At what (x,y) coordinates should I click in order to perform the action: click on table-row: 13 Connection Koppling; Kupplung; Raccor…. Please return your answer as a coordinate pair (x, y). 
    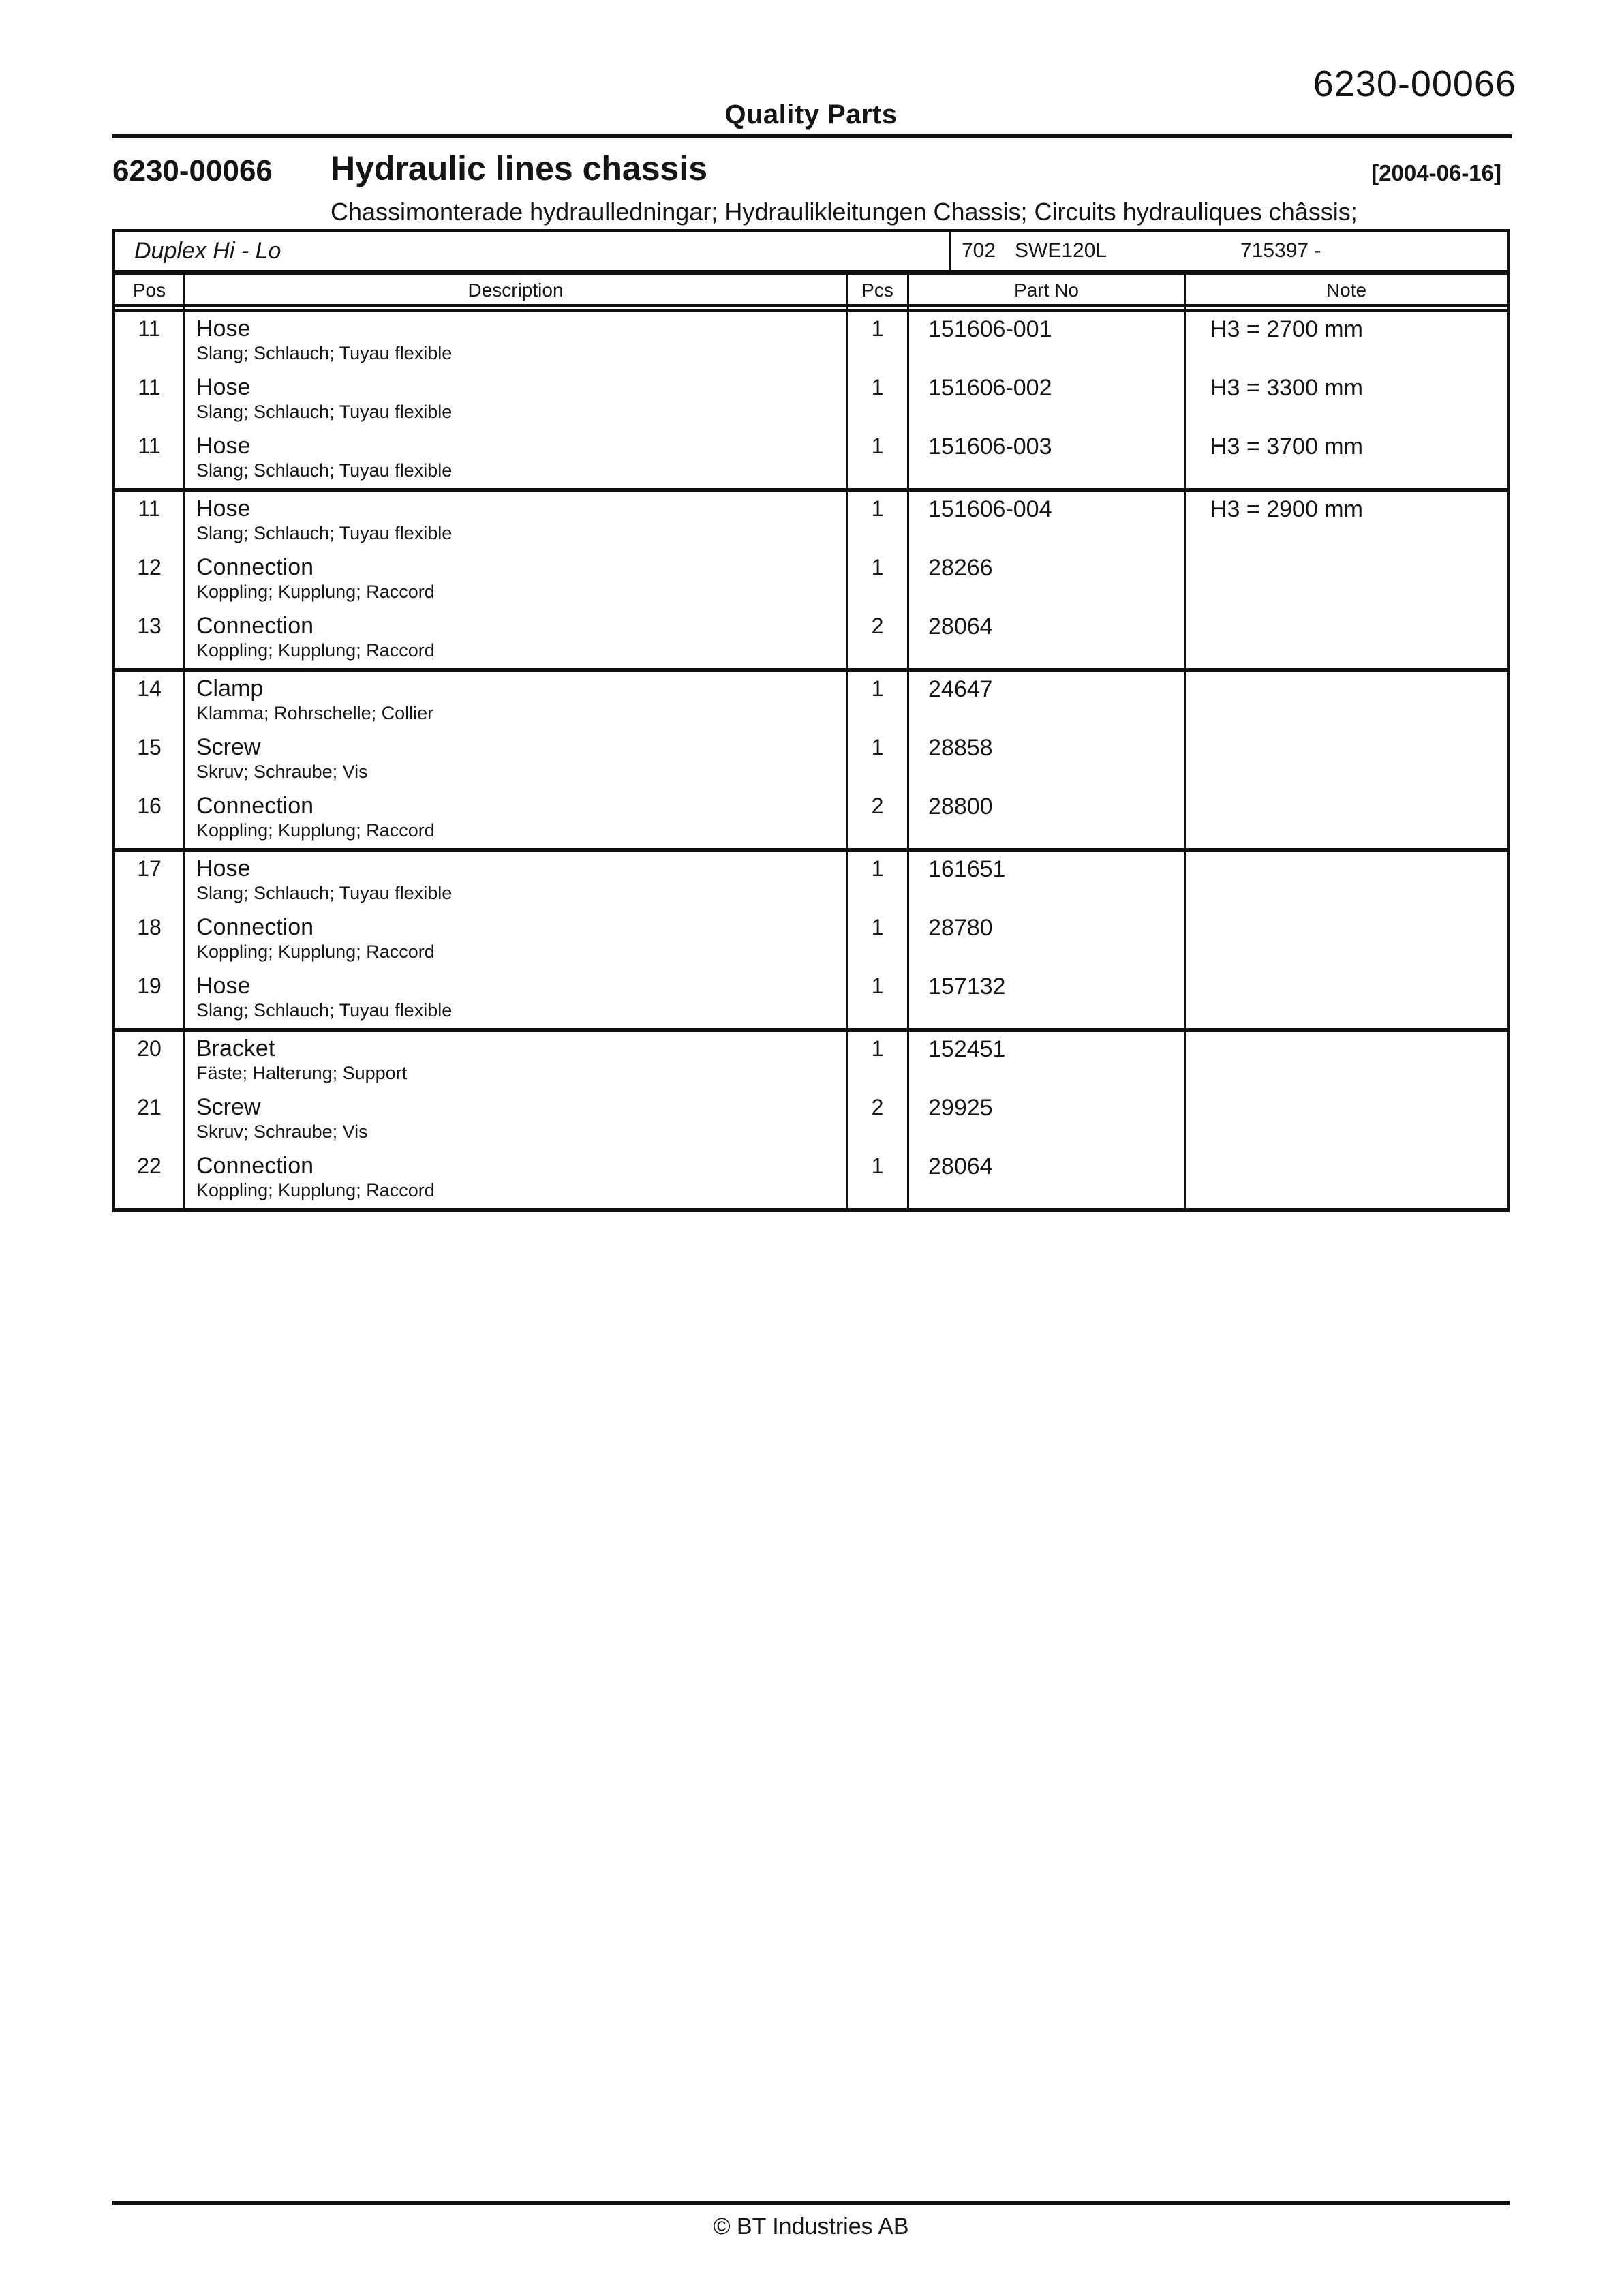
    Looking at the image, I should click on (811, 638).